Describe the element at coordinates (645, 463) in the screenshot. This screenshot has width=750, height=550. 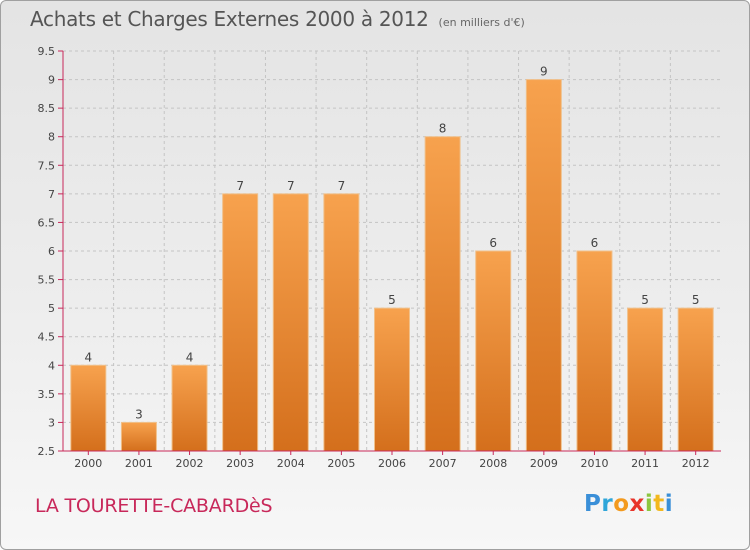
I see `x-tick-label: 2011` at that location.